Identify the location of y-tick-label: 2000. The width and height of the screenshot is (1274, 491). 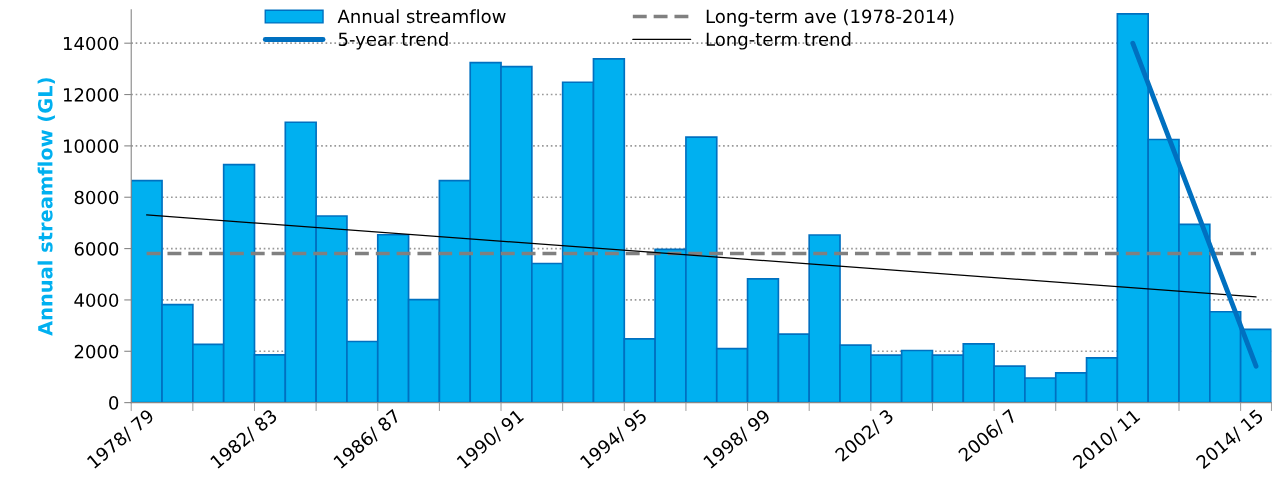
(96, 351).